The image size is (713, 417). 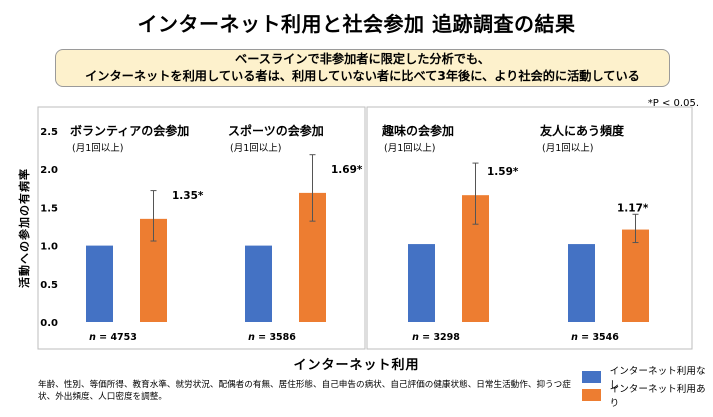 What do you see at coordinates (591, 377) in the screenshot?
I see `legend-swatch-no-internet` at bounding box center [591, 377].